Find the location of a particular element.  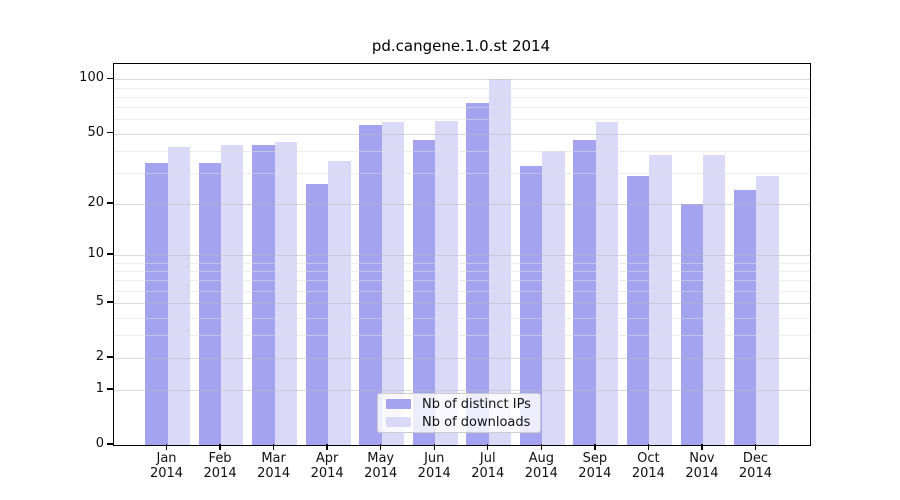

x-axis-tick-label: Aug 2014 is located at coordinates (541, 466).